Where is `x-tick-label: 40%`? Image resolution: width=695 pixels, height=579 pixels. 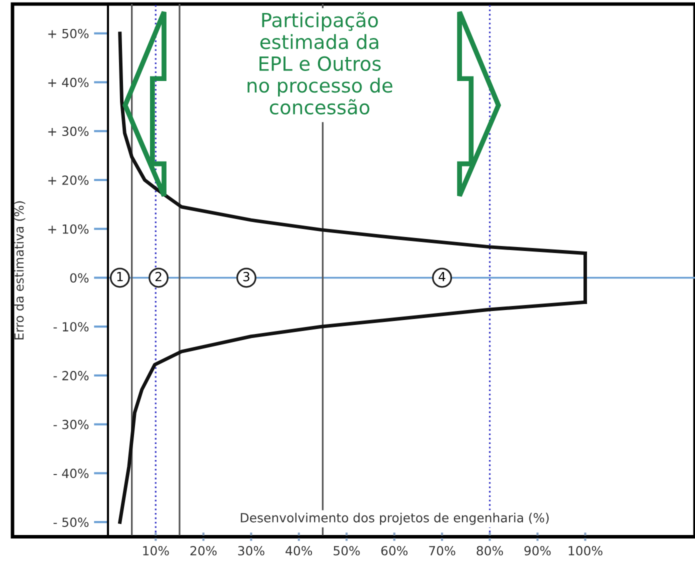
x-tick-label: 40% is located at coordinates (299, 551).